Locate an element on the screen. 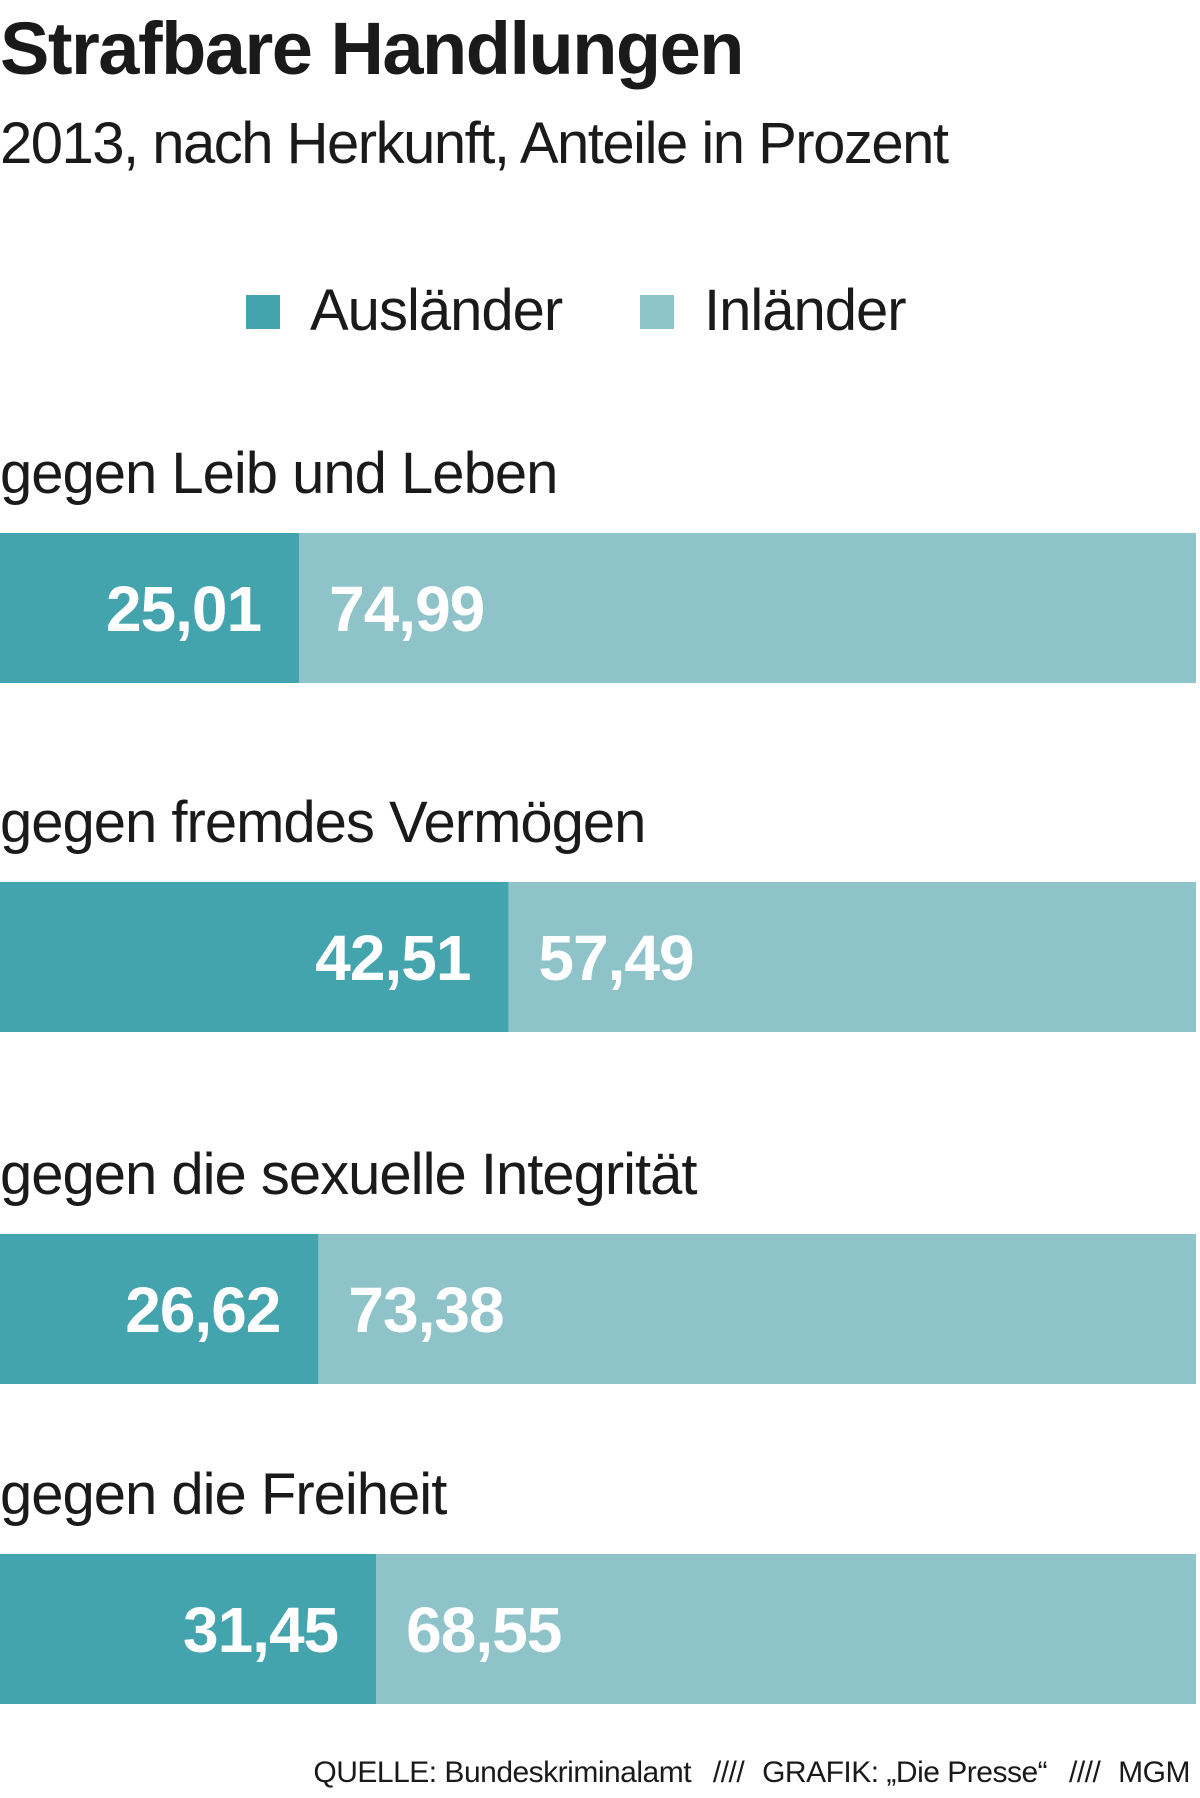 The width and height of the screenshot is (1200, 1798). value-label-auslaender: 31,45 is located at coordinates (260, 1630).